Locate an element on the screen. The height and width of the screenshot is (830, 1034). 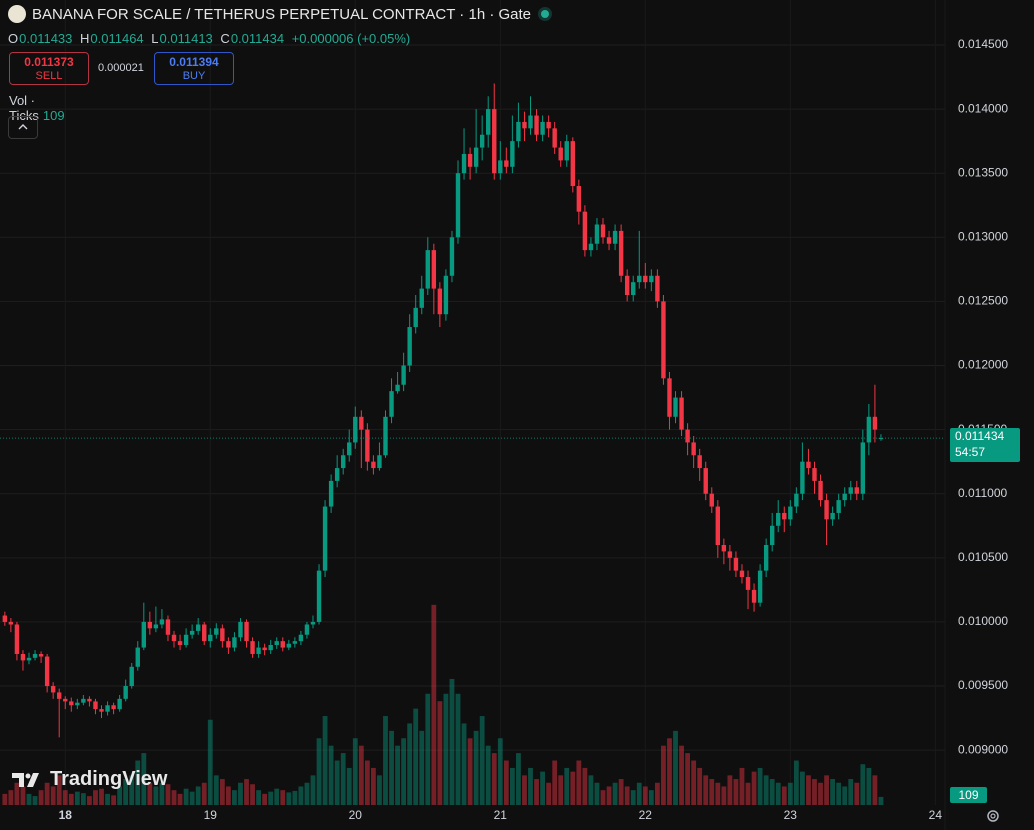
y-tick-label: 0.011000 is located at coordinates (982, 493).